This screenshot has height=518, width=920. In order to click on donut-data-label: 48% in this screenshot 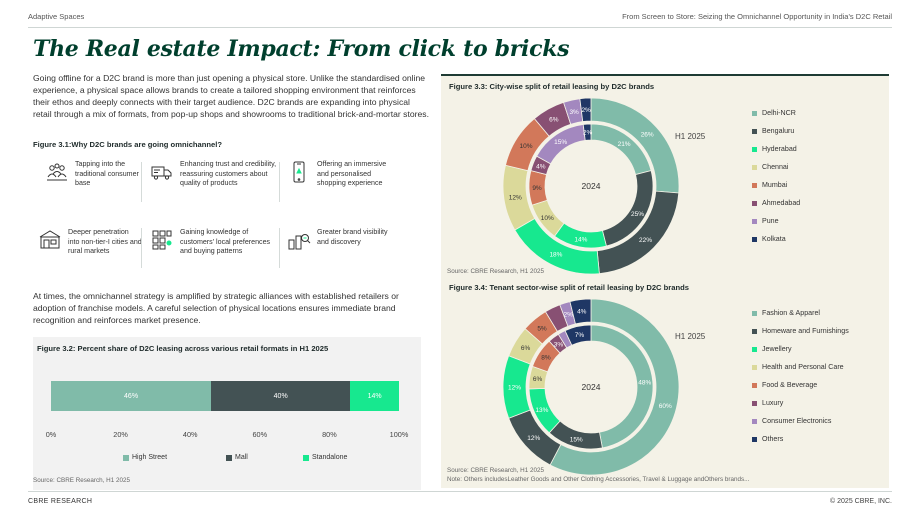, I will do `click(644, 383)`.